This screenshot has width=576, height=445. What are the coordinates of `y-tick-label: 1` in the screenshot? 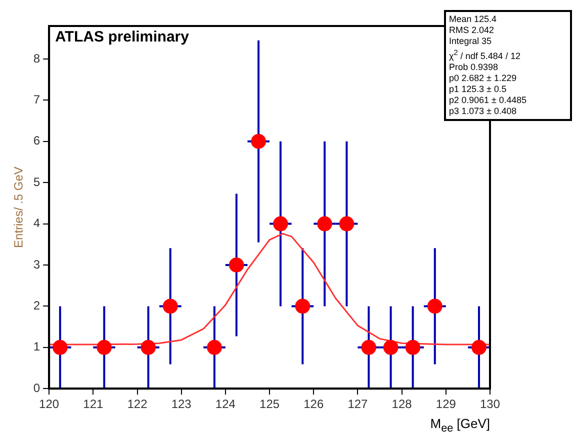 It's located at (36, 347).